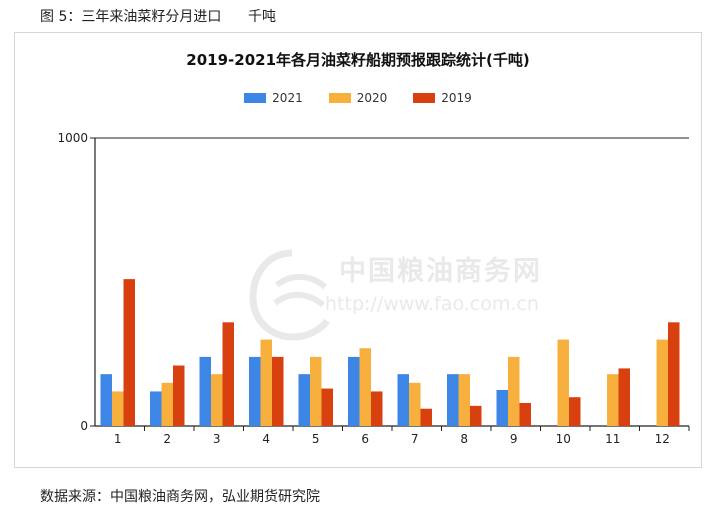 Image resolution: width=716 pixels, height=513 pixels. What do you see at coordinates (358, 60) in the screenshot?
I see `chart-title: 2019-2021年各月油菜籽船期预报跟踪统计(千吨)` at bounding box center [358, 60].